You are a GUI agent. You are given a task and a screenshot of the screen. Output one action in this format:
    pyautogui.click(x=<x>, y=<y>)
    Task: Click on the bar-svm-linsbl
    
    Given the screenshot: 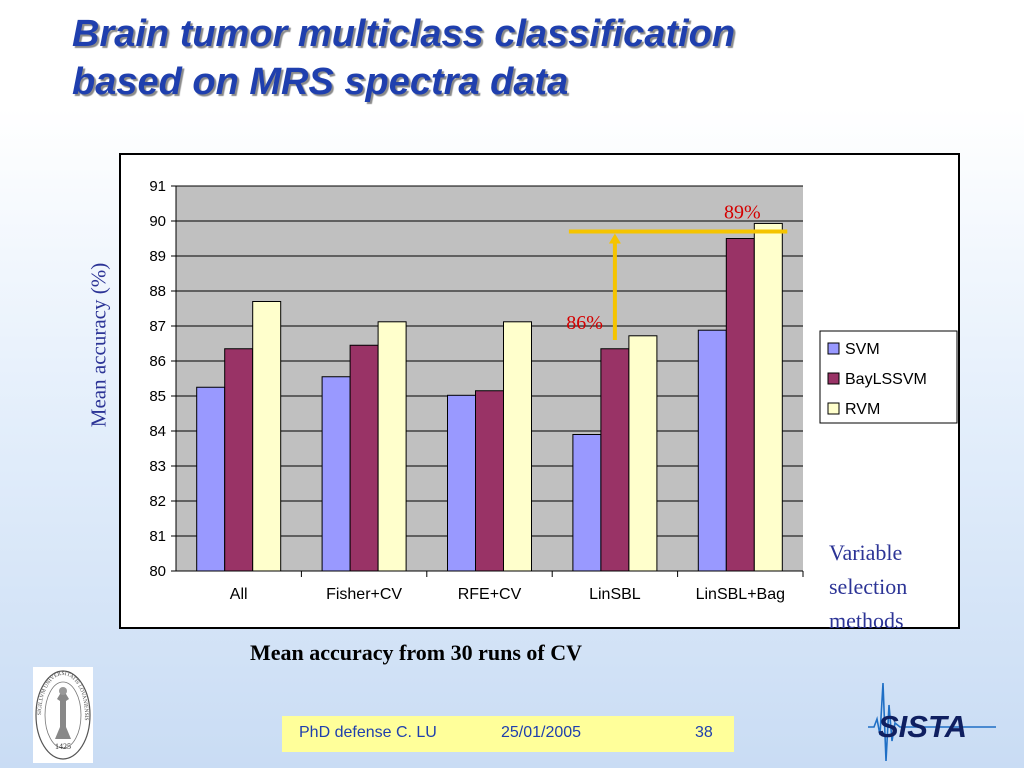 What is the action you would take?
    pyautogui.click(x=587, y=503)
    